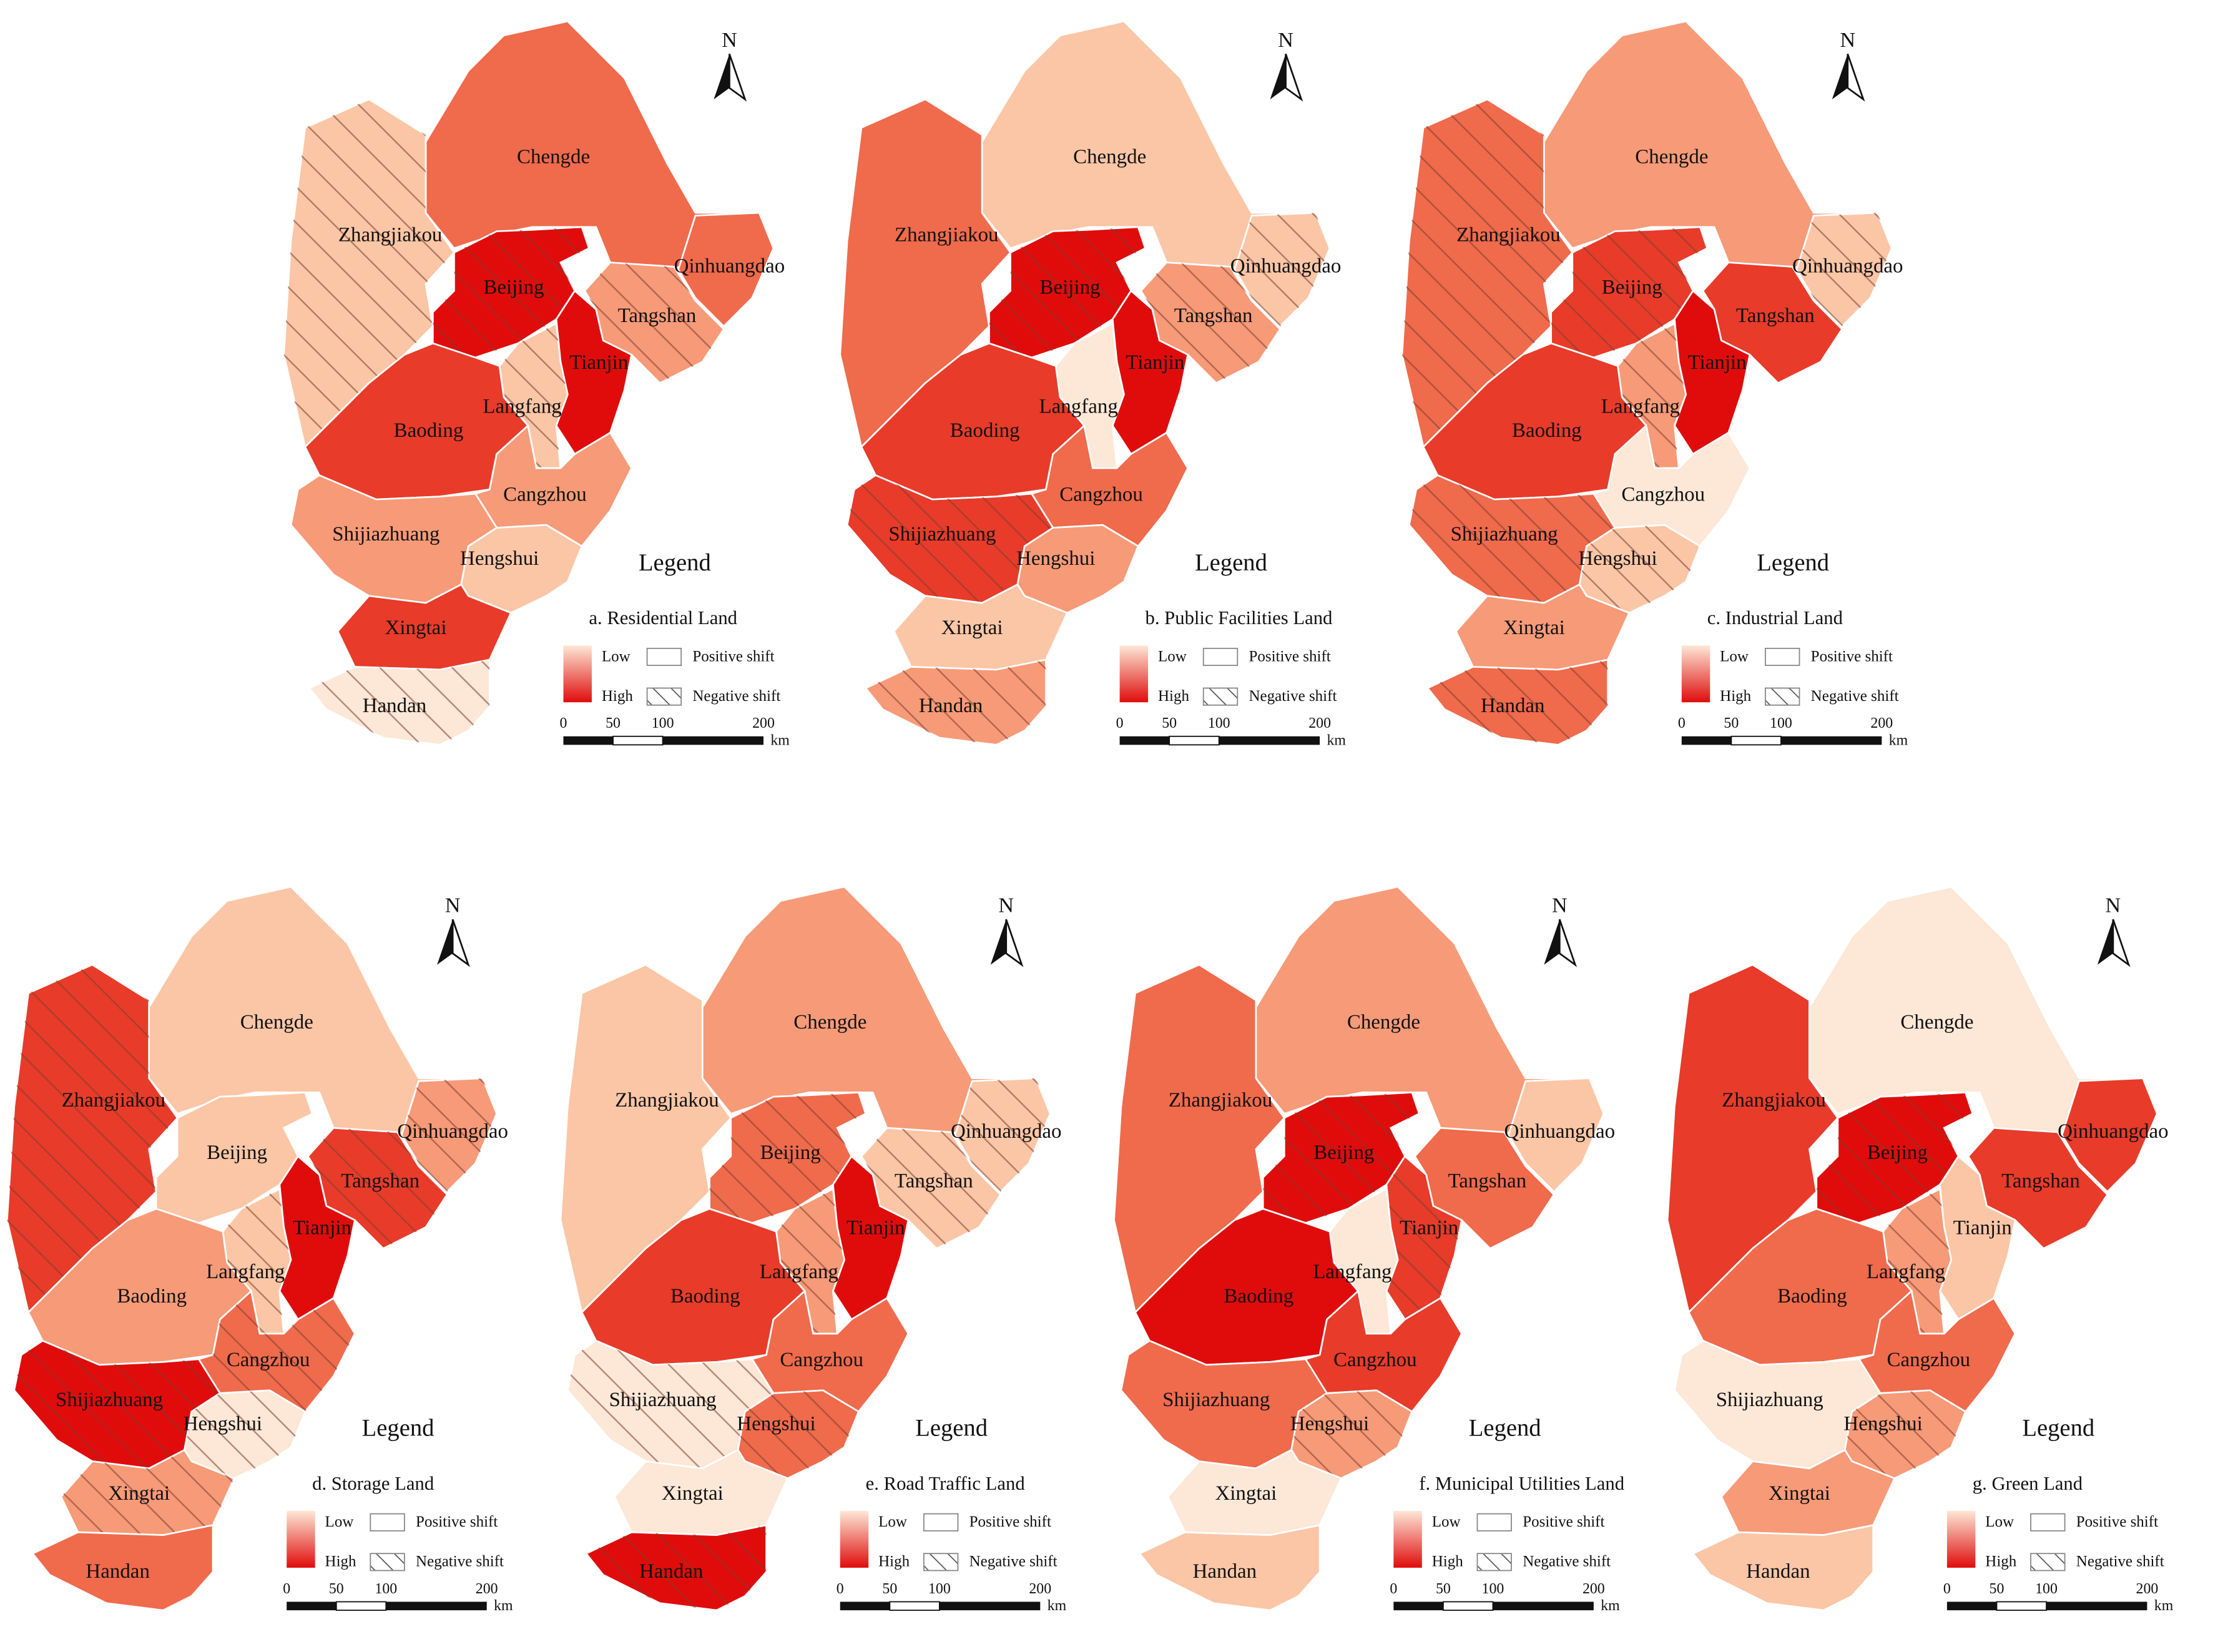 The height and width of the screenshot is (1652, 2228). Describe the element at coordinates (2121, 943) in the screenshot. I see `north-arrow-right` at that location.